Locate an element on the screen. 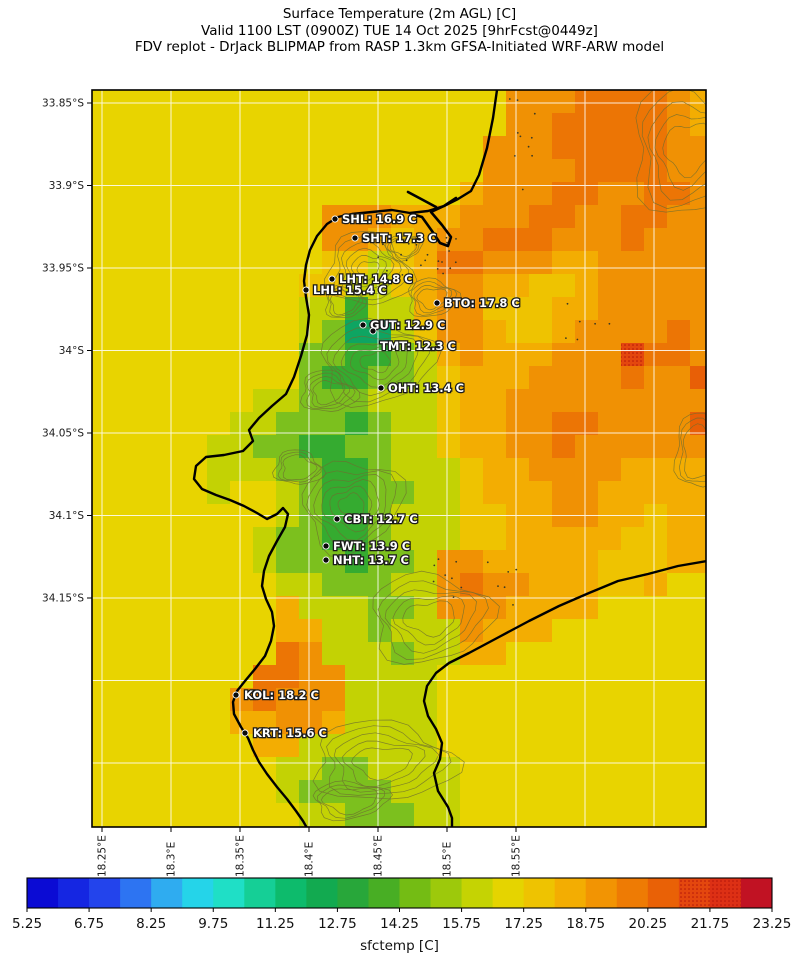 The width and height of the screenshot is (799, 962). station-label: LHL: 15.4 C is located at coordinates (350, 290).